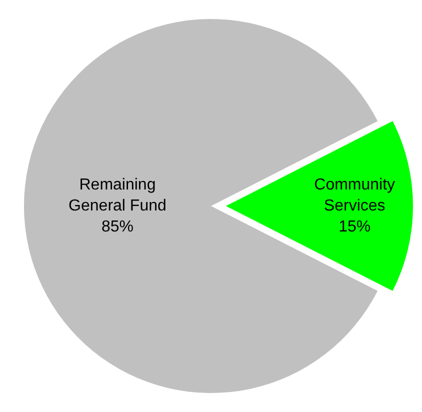 This screenshot has height=412, width=422. What do you see at coordinates (354, 227) in the screenshot?
I see `data-label: 15%` at bounding box center [354, 227].